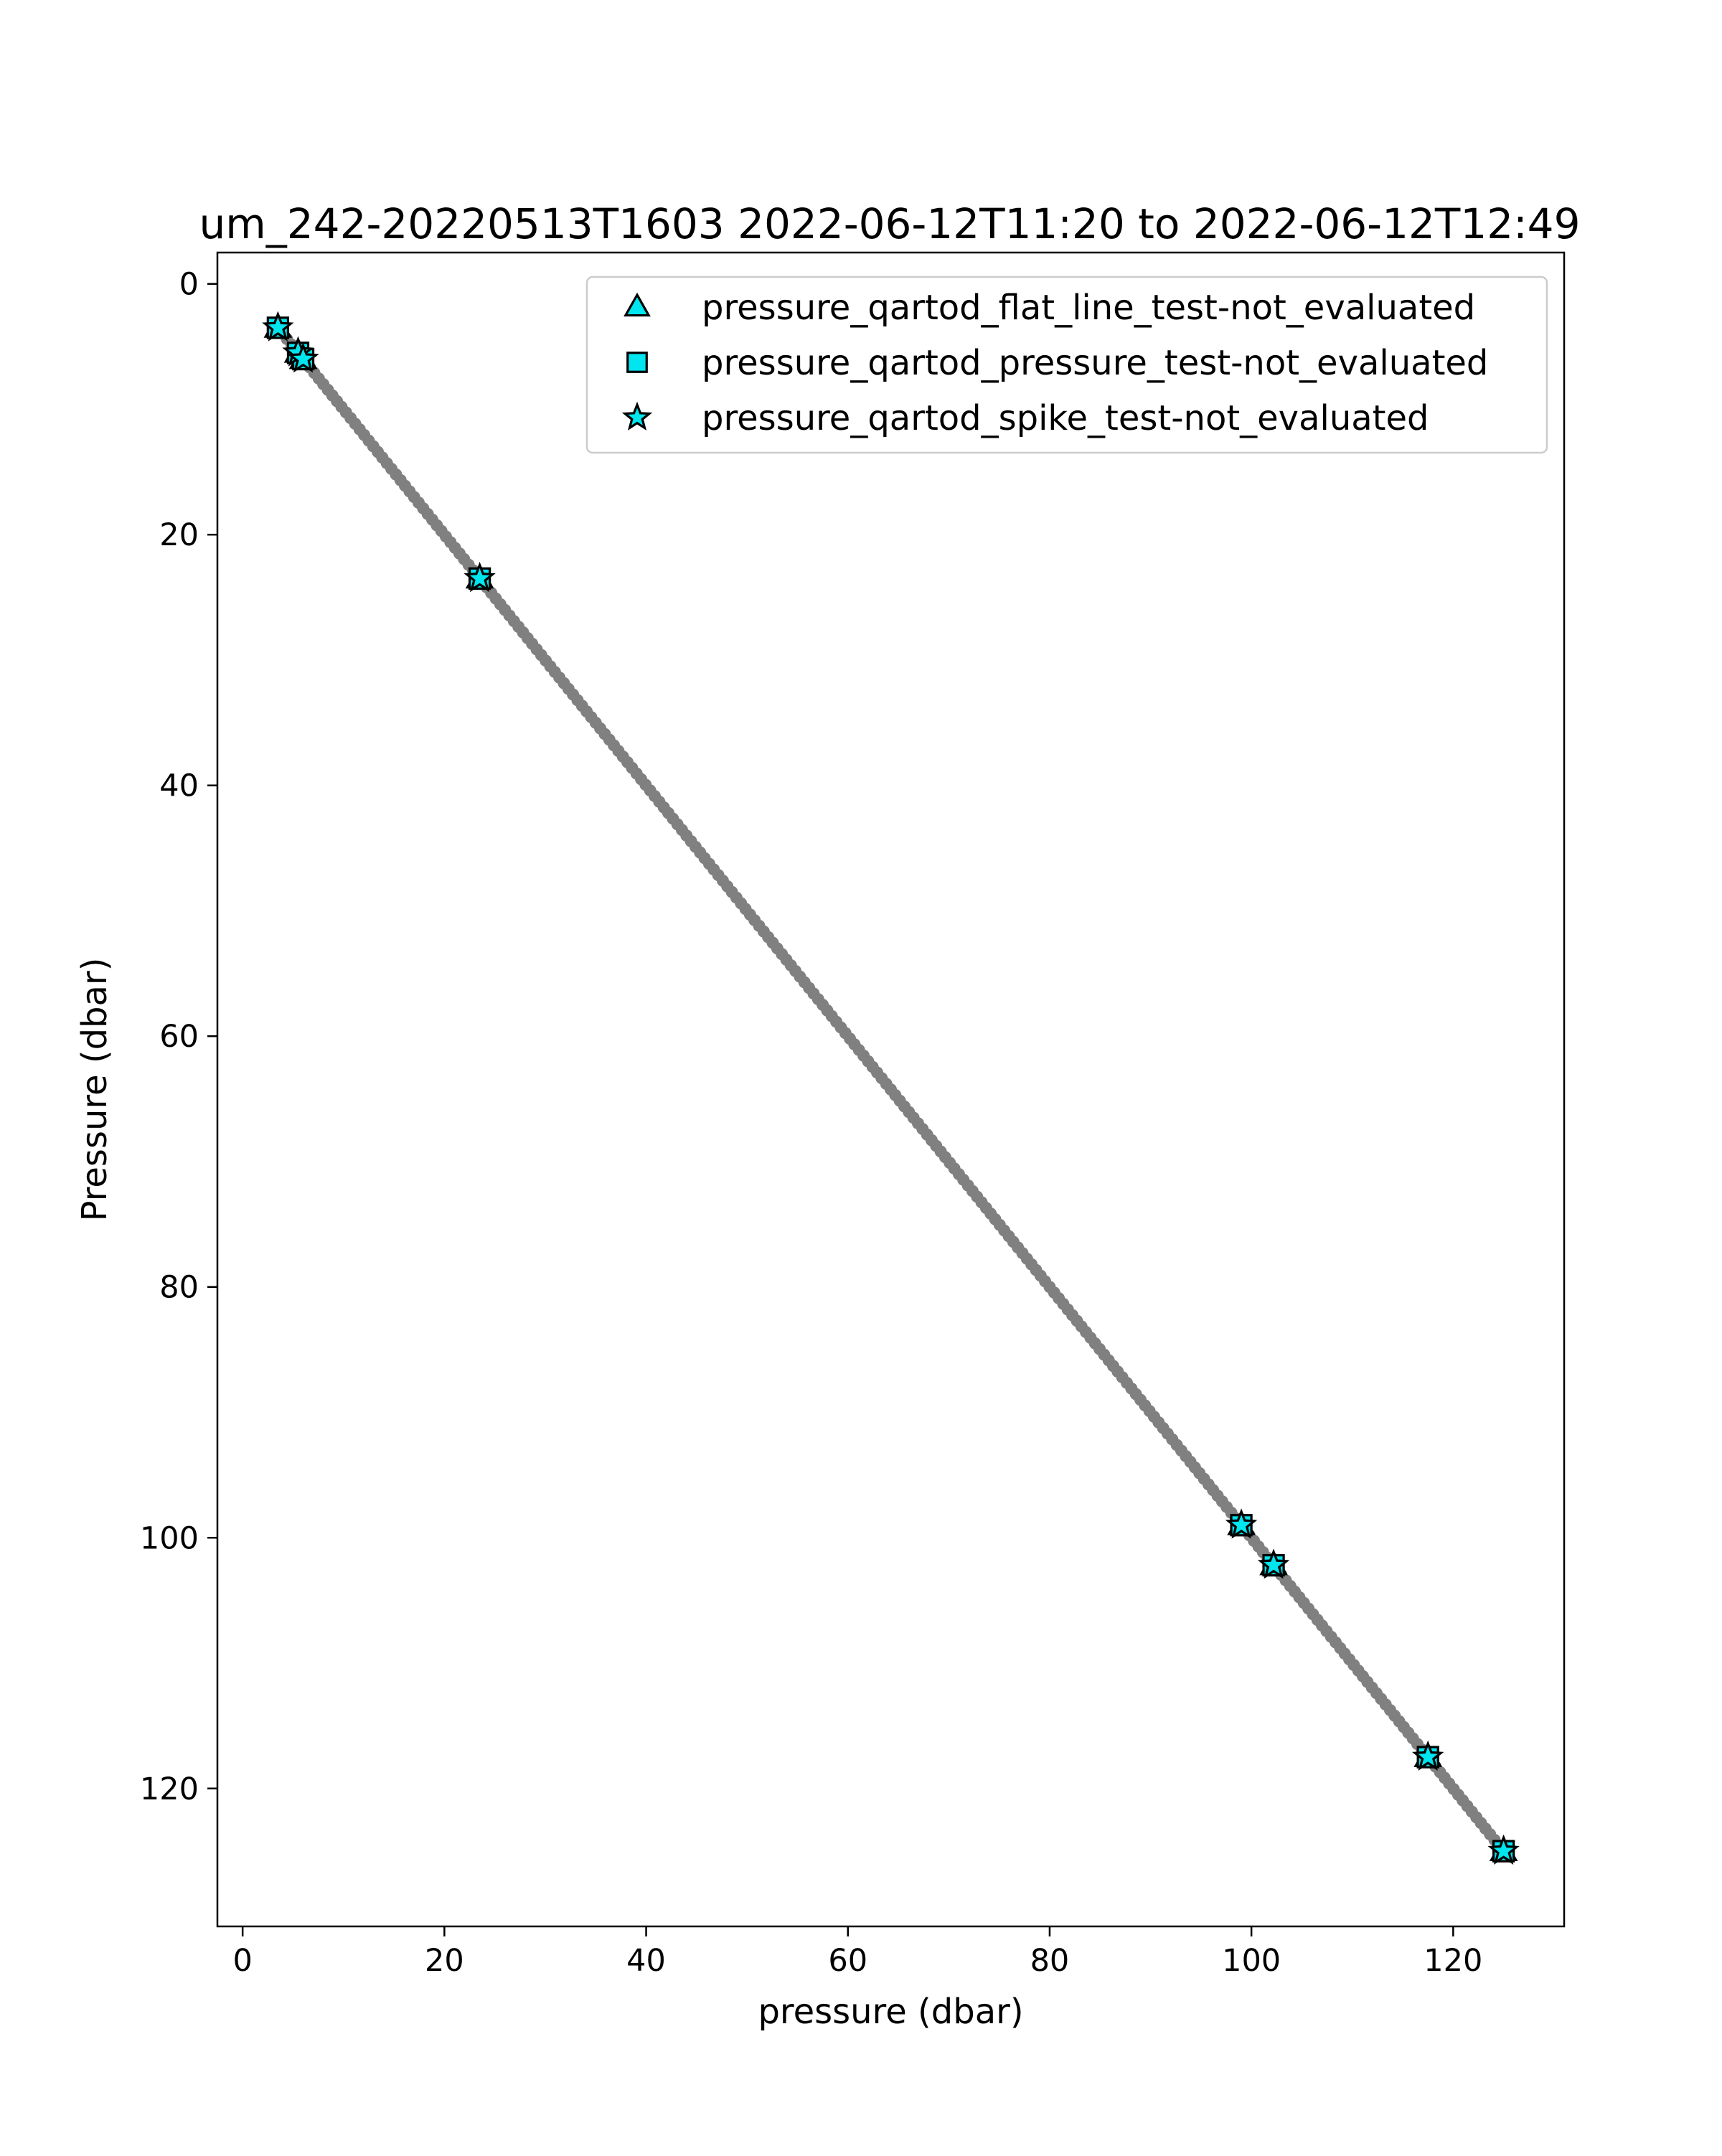 This screenshot has width=1722, height=2156. I want to click on y-tick-label: 80, so click(179, 1288).